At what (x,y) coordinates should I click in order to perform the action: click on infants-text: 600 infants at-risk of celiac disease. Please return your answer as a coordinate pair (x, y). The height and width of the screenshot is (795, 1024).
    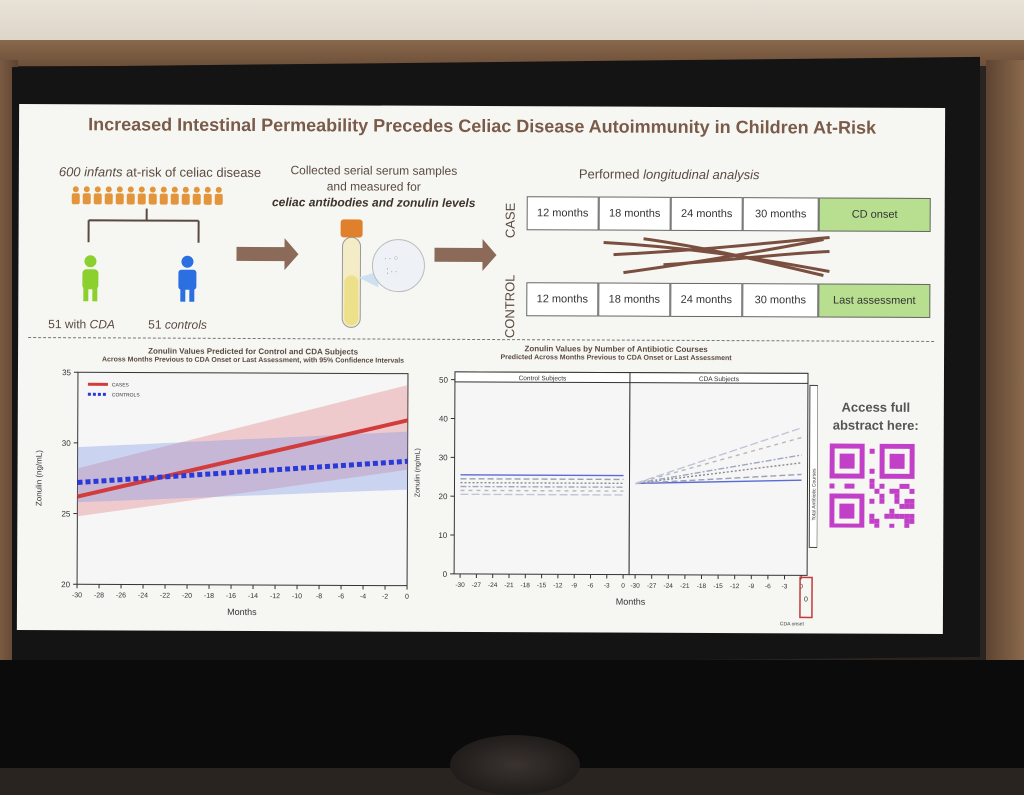
    Looking at the image, I should click on (160, 172).